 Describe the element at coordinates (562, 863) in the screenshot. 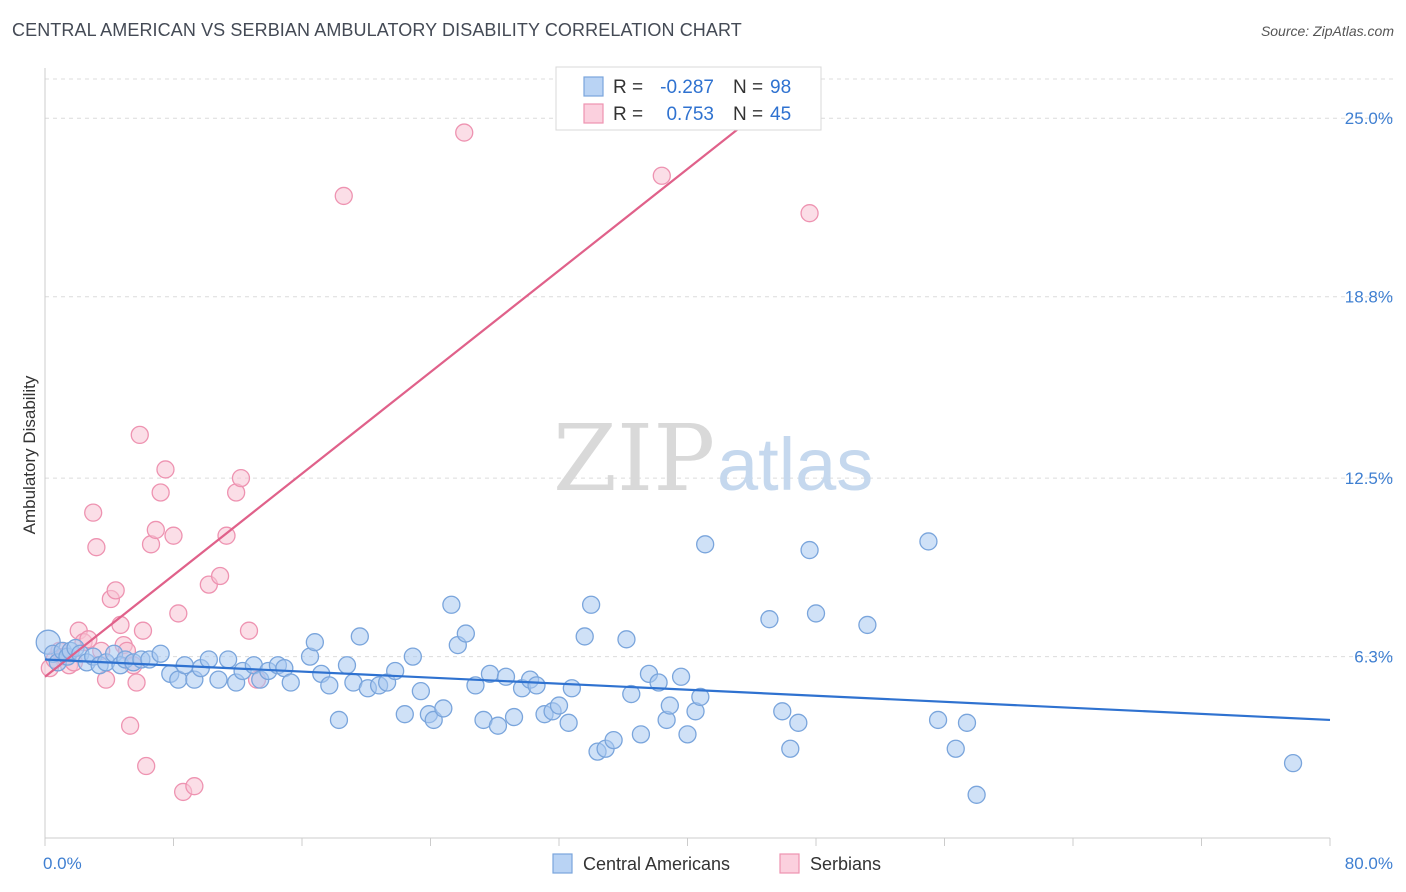

I see `bottom-legend-swatch-blue` at that location.